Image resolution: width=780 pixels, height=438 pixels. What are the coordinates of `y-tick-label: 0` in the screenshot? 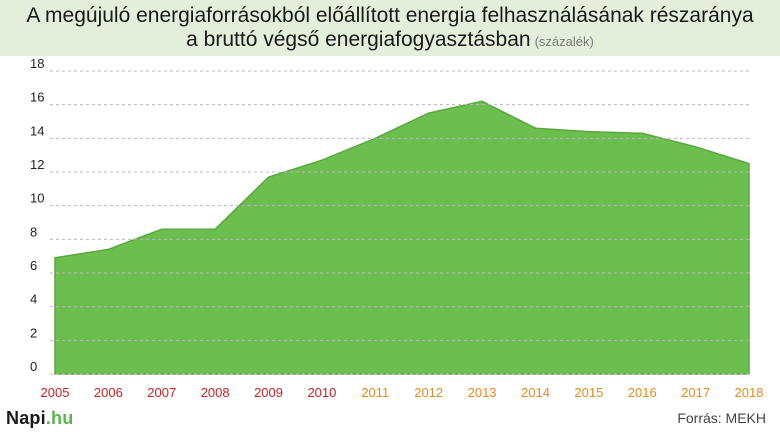 It's located at (33, 366).